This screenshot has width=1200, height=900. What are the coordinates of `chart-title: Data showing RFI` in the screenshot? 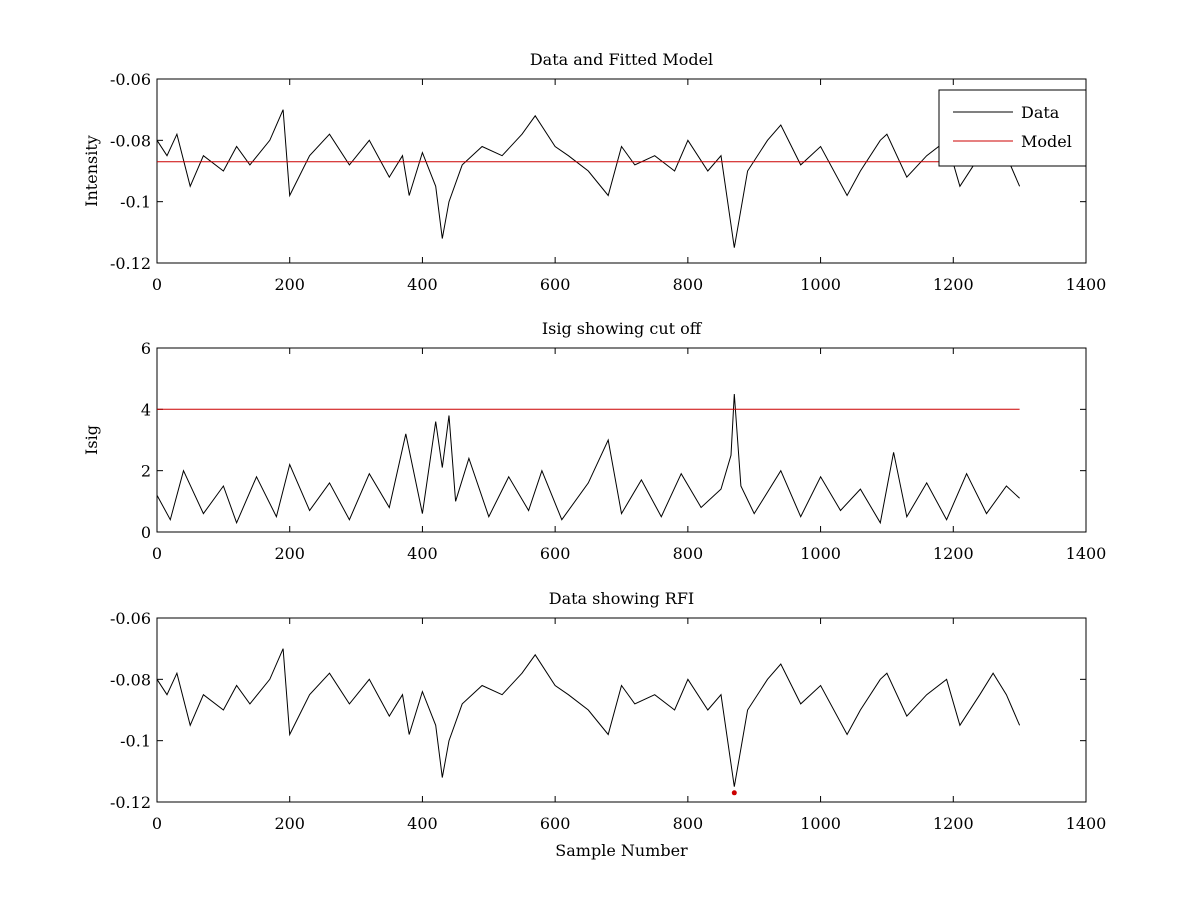 It's located at (621, 598).